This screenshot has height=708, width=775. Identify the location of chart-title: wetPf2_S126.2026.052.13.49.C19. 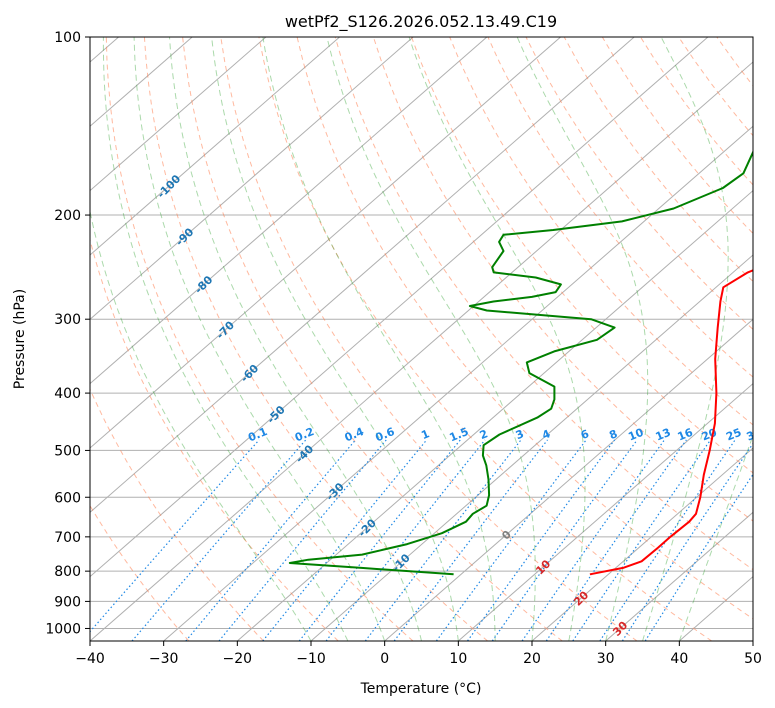
(421, 22).